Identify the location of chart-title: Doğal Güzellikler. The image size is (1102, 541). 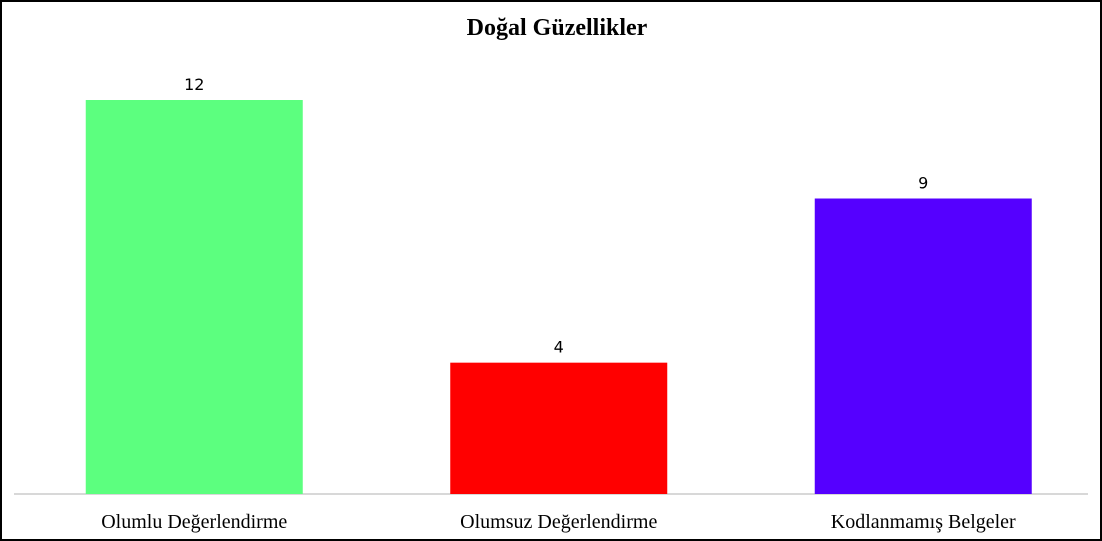
(557, 28).